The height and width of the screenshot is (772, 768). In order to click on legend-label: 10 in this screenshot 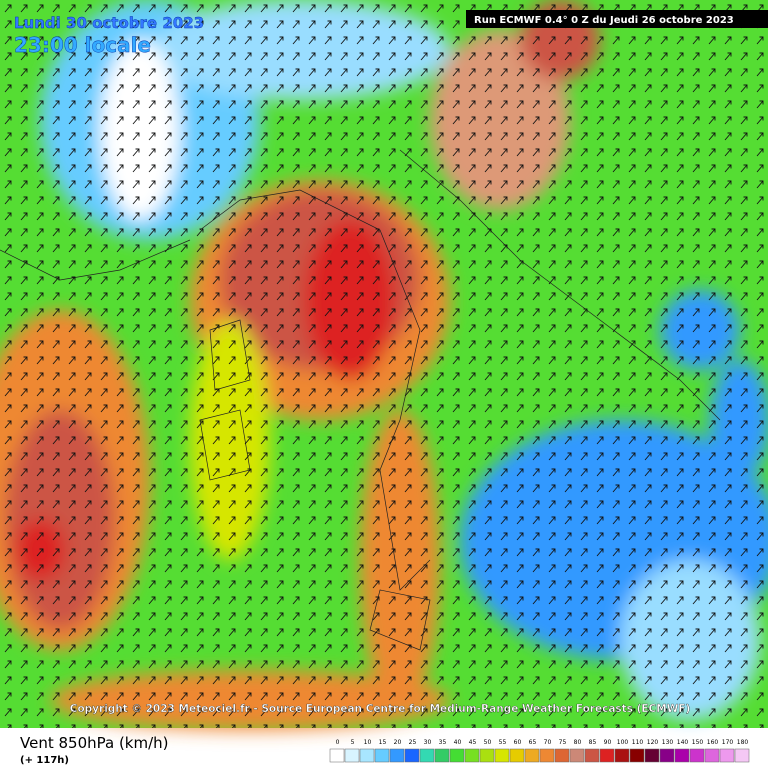, I will do `click(368, 742)`.